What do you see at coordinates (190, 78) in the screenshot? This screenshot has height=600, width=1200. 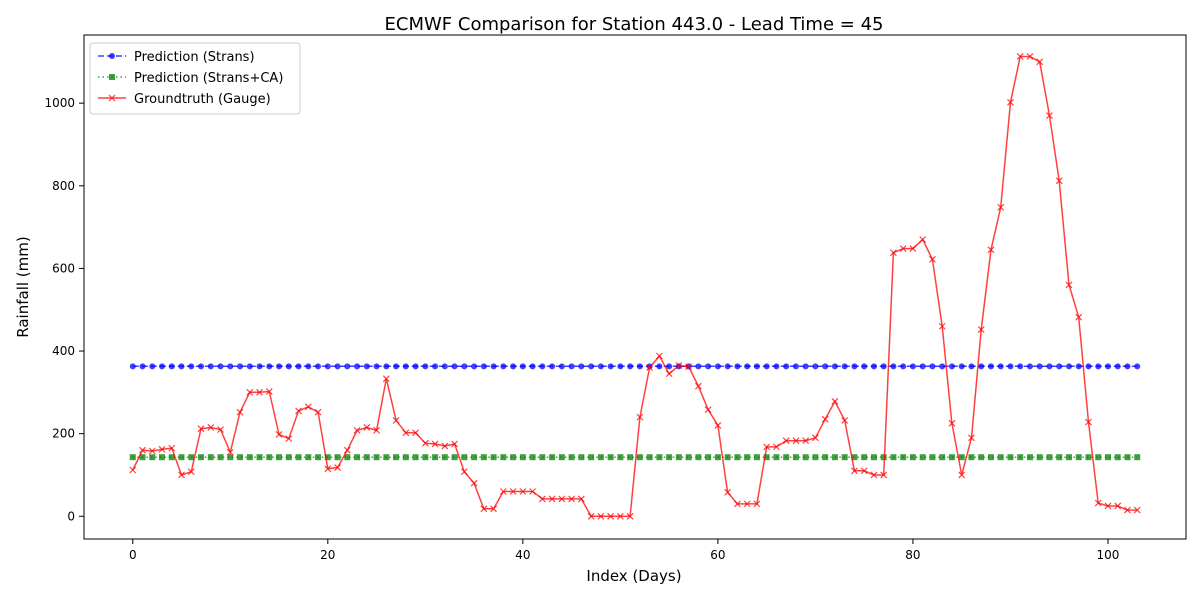 I see `legend-item: Prediction (Strans+CA)` at bounding box center [190, 78].